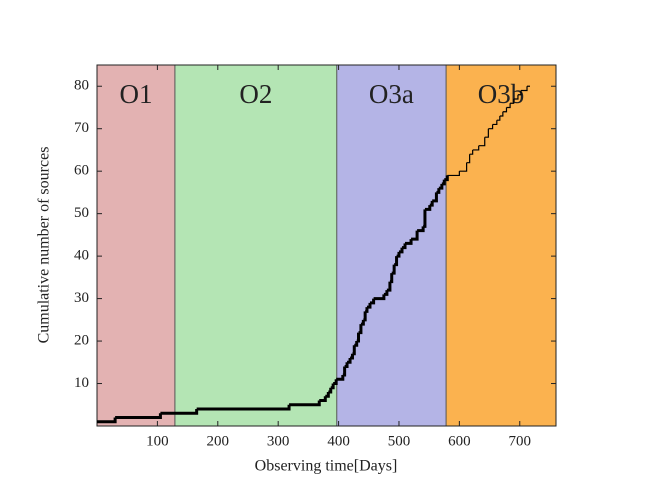 This screenshot has height=491, width=654. Describe the element at coordinates (459, 441) in the screenshot. I see `x-tick-label: 600` at that location.